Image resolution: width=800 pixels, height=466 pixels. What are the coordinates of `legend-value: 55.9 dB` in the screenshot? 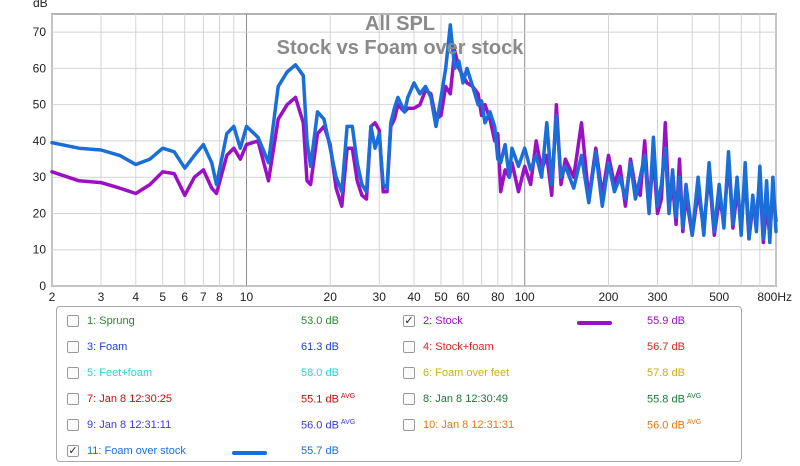 It's located at (666, 321).